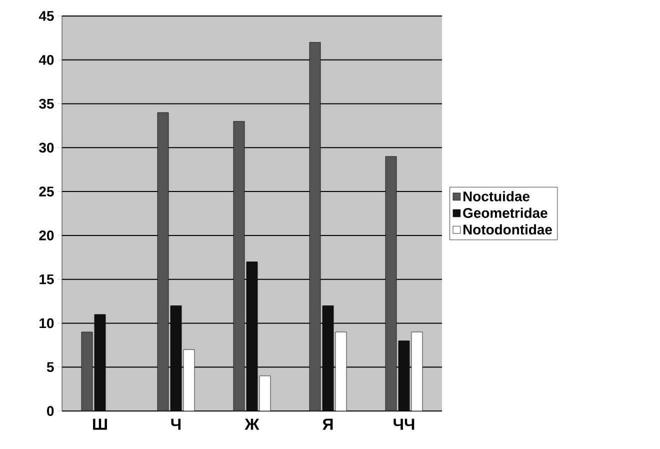 Image resolution: width=660 pixels, height=449 pixels. What do you see at coordinates (507, 229) in the screenshot?
I see `legend-label: Notodontidae` at bounding box center [507, 229].